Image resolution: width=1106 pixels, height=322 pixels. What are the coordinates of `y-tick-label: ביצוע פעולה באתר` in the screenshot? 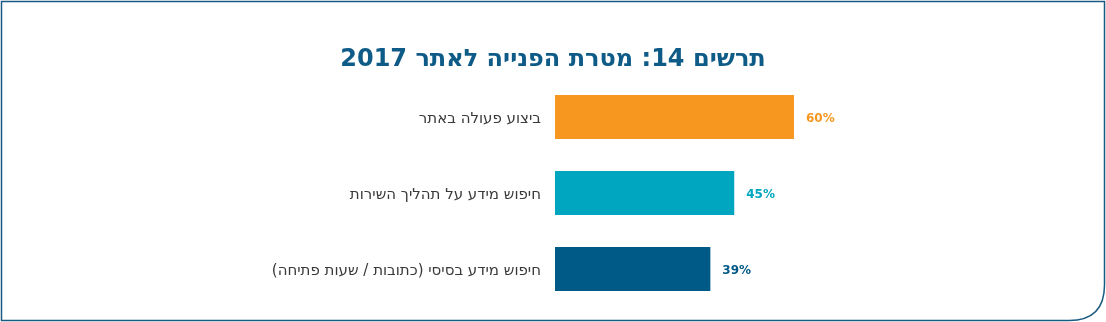 It's located at (480, 118).